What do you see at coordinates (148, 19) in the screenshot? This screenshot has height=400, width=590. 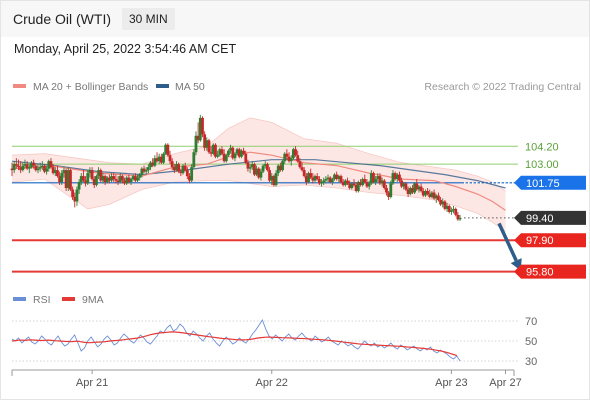 I see `timeframe-button: 30 MIN` at bounding box center [148, 19].